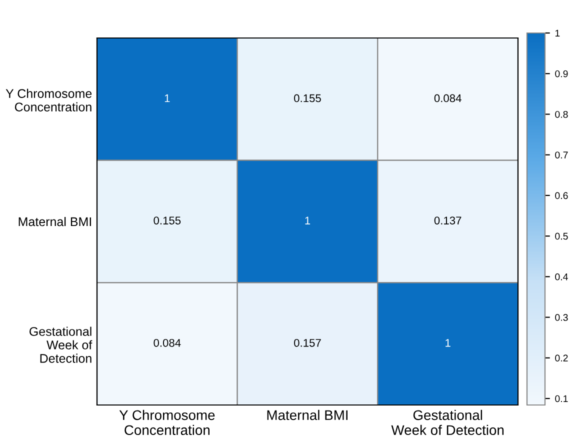  I want to click on color-bar-label: 0.1, so click(561, 398).